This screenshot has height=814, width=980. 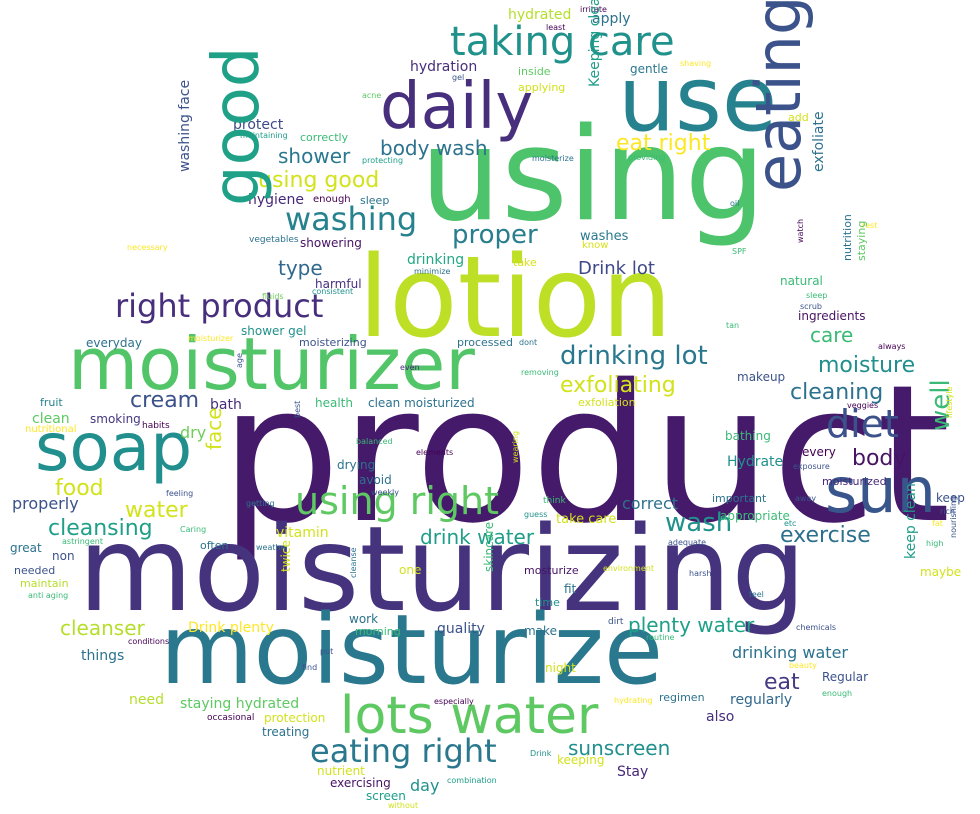 I want to click on word-fluids: fluids, so click(x=273, y=296).